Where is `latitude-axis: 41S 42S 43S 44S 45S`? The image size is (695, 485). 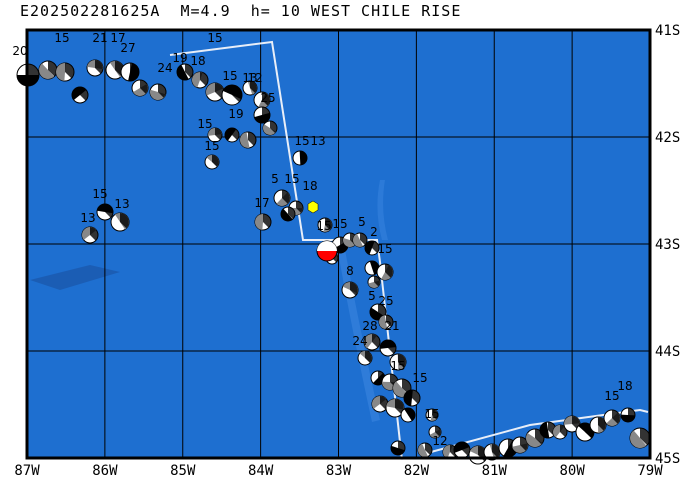
latitude-axis: 41S 42S 43S 44S 45S is located at coordinates (667, 245).